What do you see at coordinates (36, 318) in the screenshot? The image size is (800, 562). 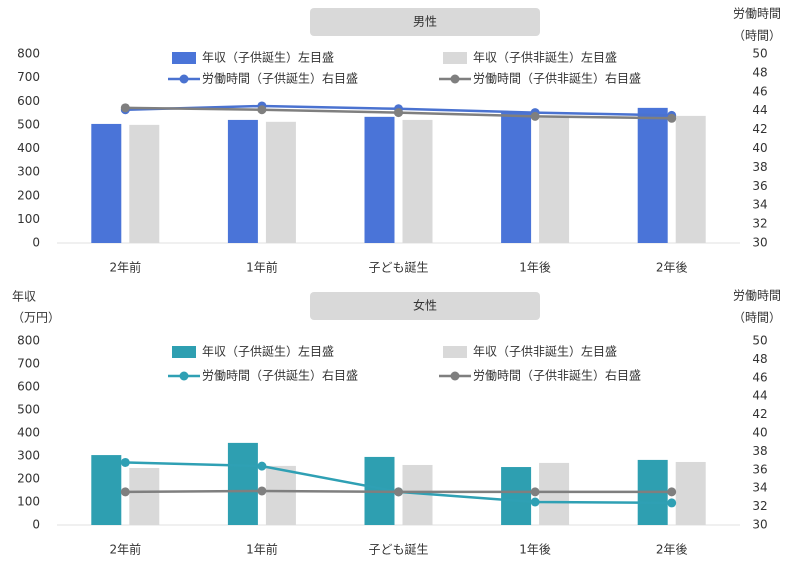 I see `y-unit: （万円）` at bounding box center [36, 318].